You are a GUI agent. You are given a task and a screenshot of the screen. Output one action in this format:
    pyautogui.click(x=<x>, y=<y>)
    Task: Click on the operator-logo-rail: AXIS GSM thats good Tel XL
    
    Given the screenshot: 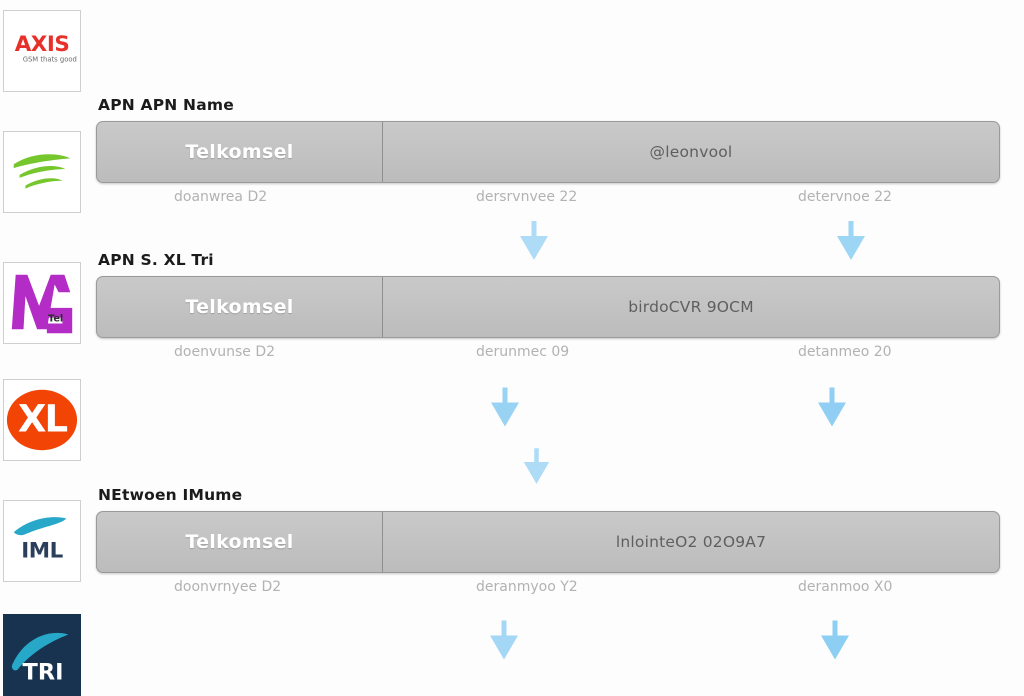 What is the action you would take?
    pyautogui.click(x=43, y=348)
    